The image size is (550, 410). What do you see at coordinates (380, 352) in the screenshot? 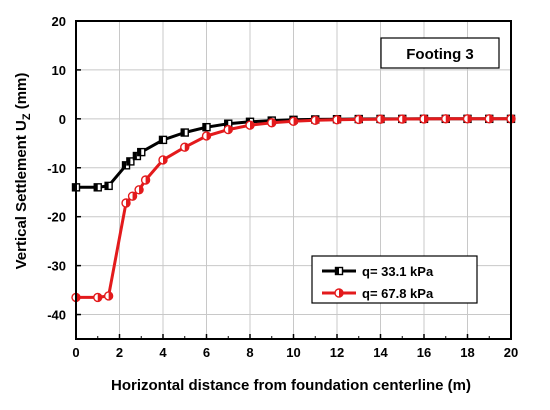
I see `x-tick-label: 14` at bounding box center [380, 352].